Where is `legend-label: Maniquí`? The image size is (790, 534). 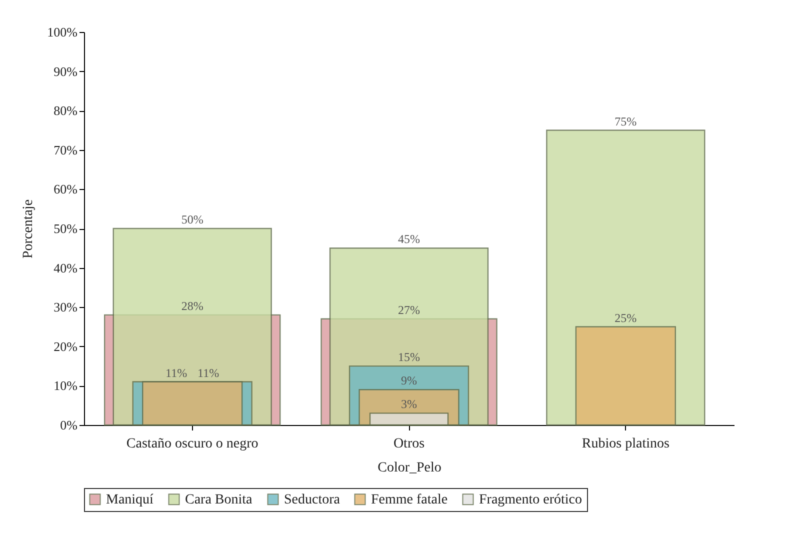
legend-label: Maniquí is located at coordinates (130, 500).